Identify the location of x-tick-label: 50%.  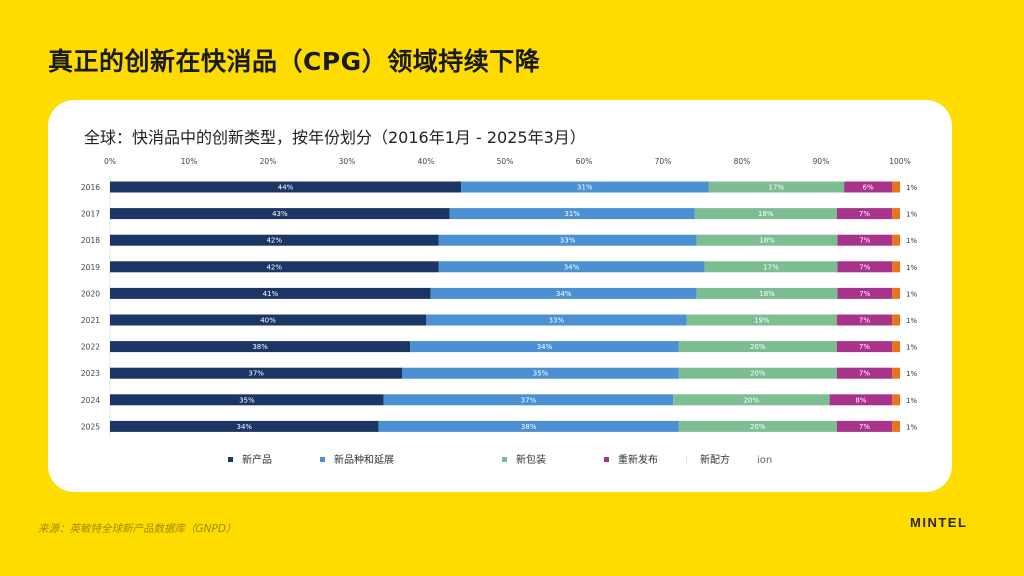
(505, 161).